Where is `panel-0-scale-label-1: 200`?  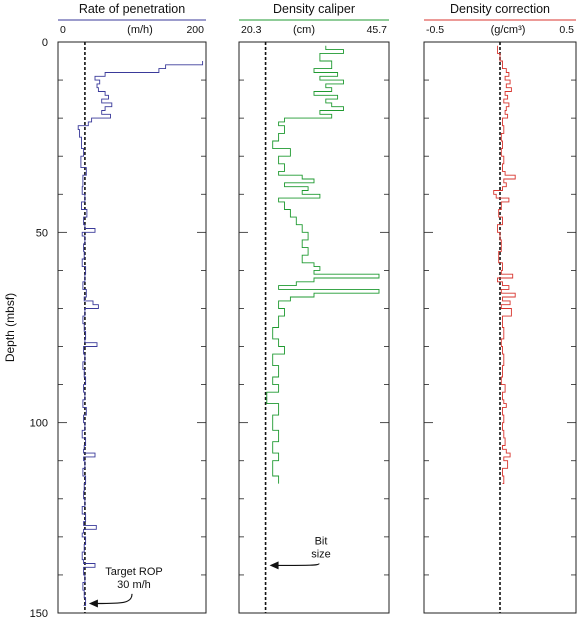 panel-0-scale-label-1: 200 is located at coordinates (195, 30).